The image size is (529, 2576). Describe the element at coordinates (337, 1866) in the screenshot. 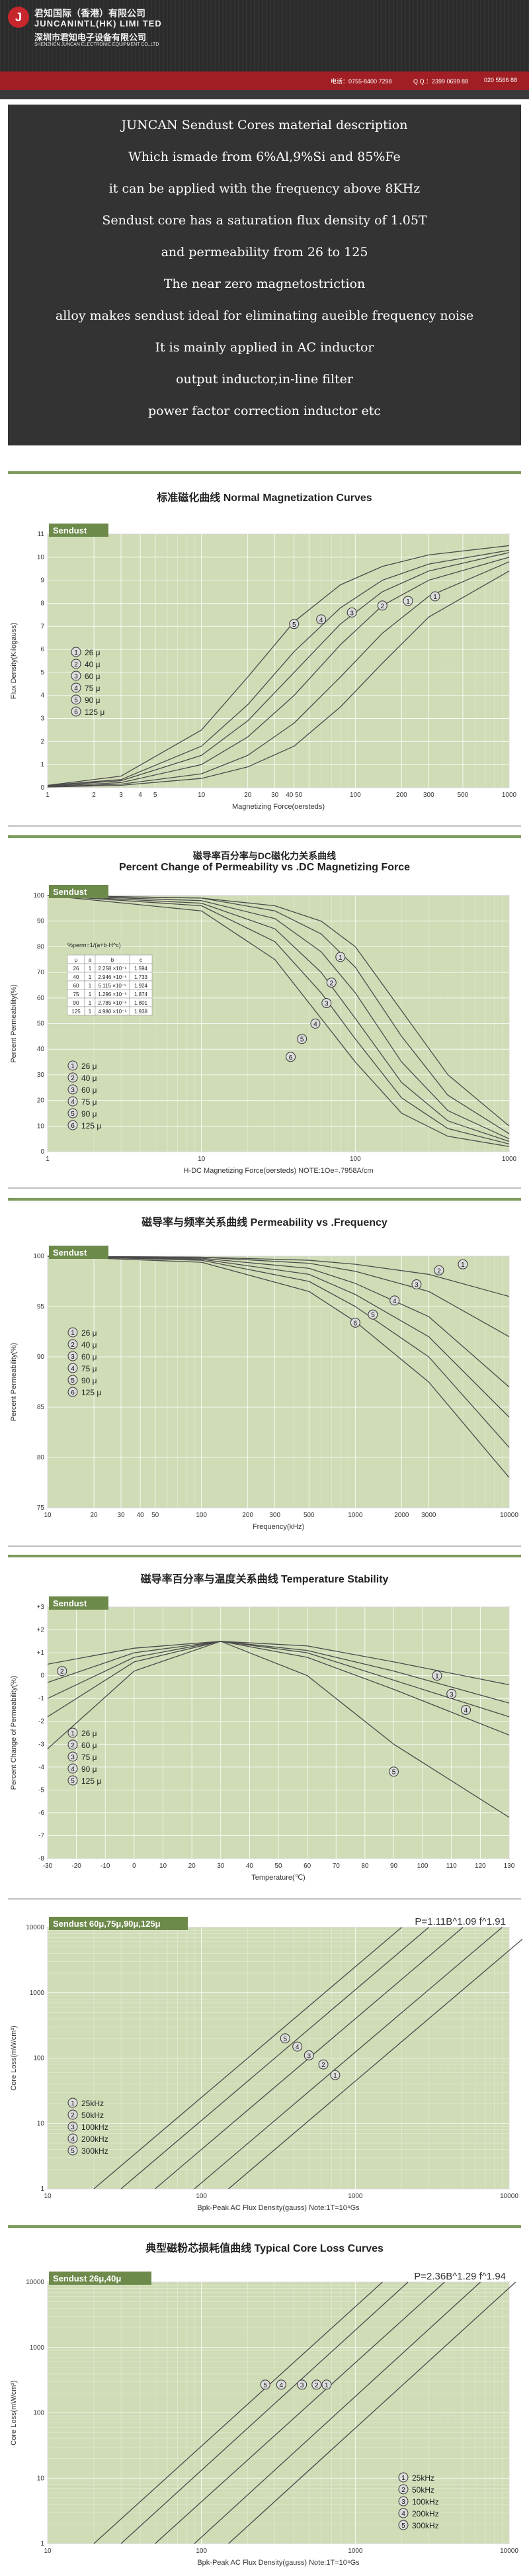

I see `x-tick-label: 70` at that location.